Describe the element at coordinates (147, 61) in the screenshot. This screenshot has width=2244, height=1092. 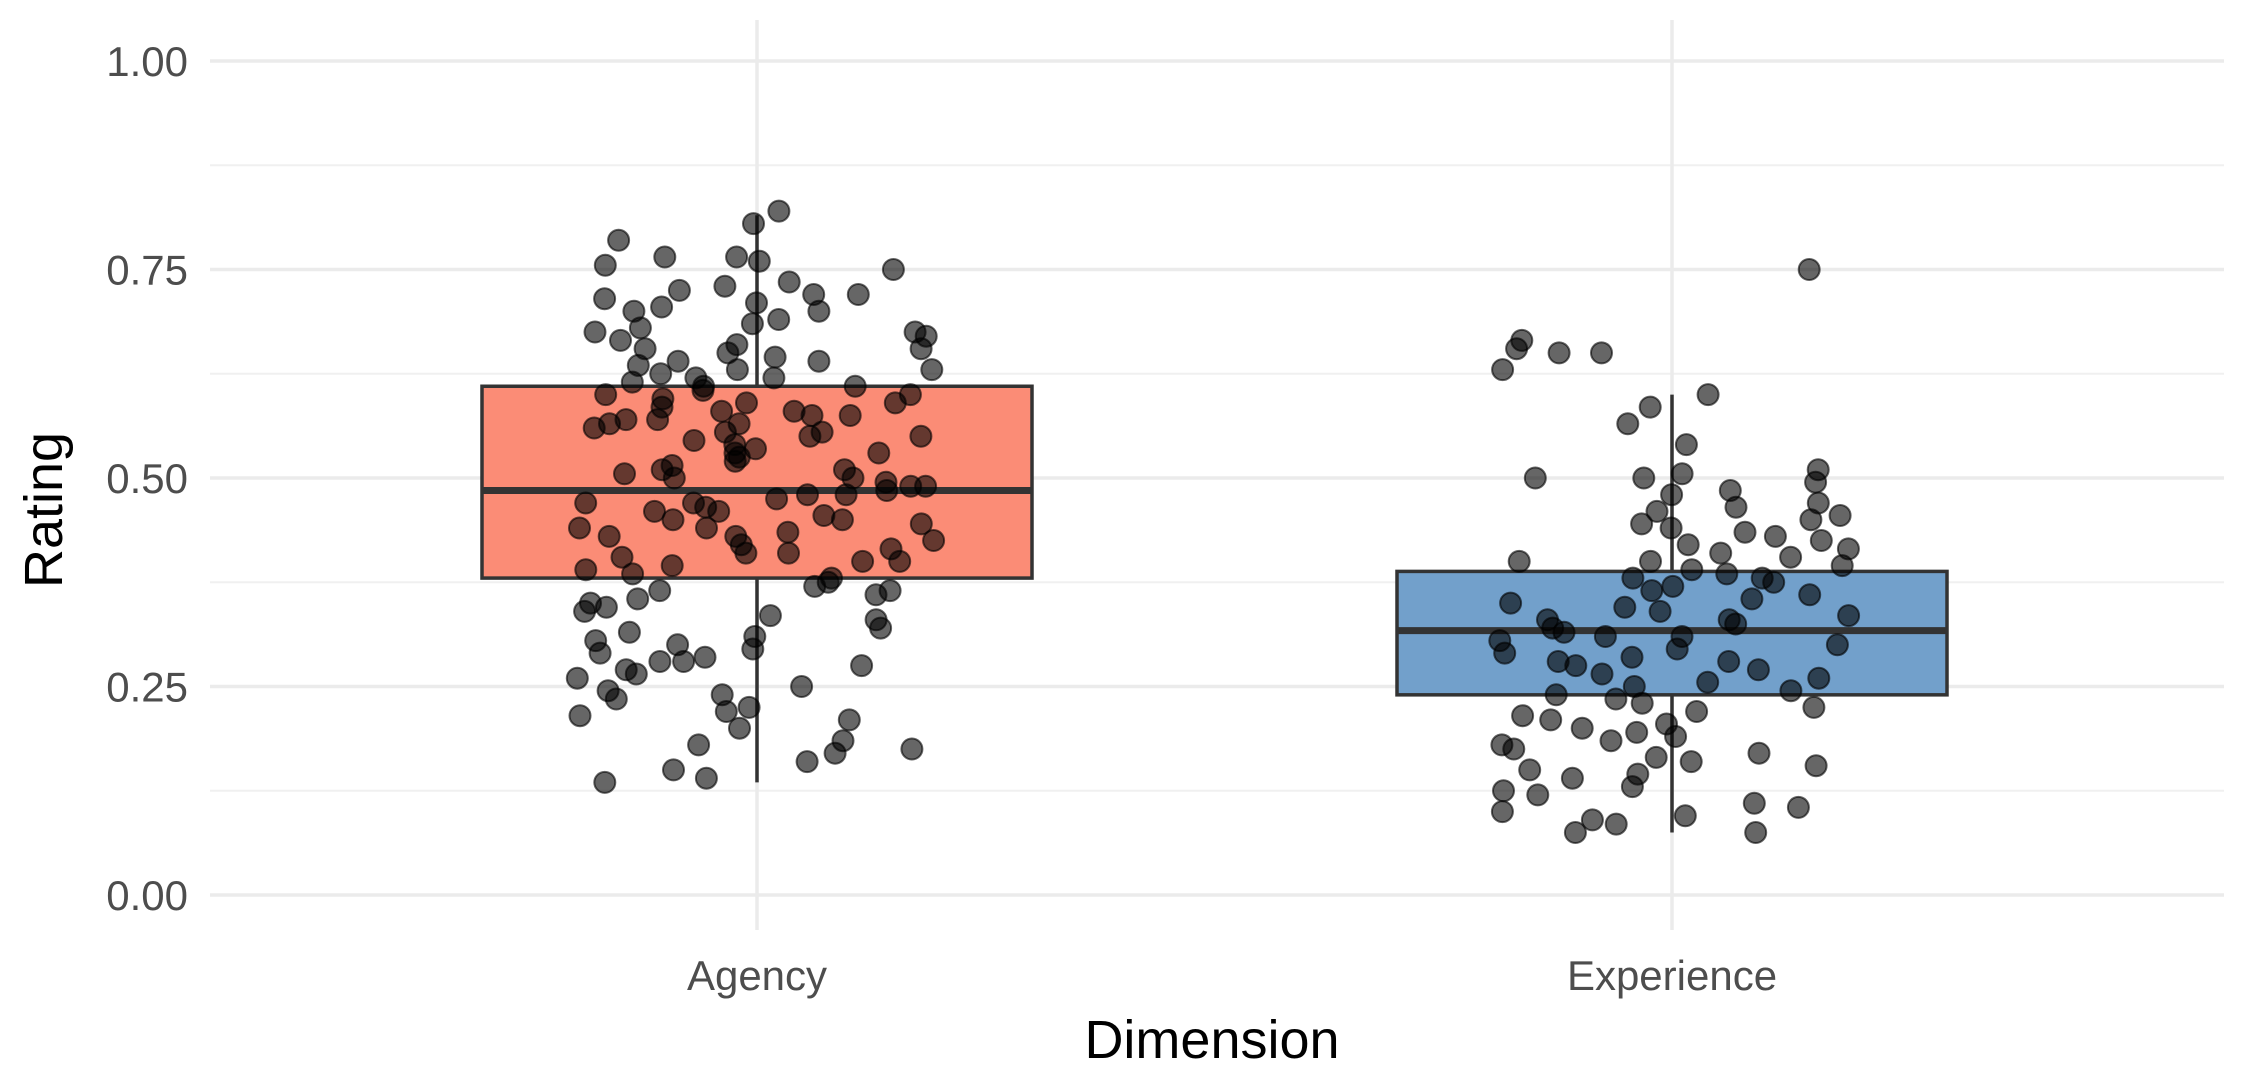
I see `y-tick-label: 1.00` at that location.